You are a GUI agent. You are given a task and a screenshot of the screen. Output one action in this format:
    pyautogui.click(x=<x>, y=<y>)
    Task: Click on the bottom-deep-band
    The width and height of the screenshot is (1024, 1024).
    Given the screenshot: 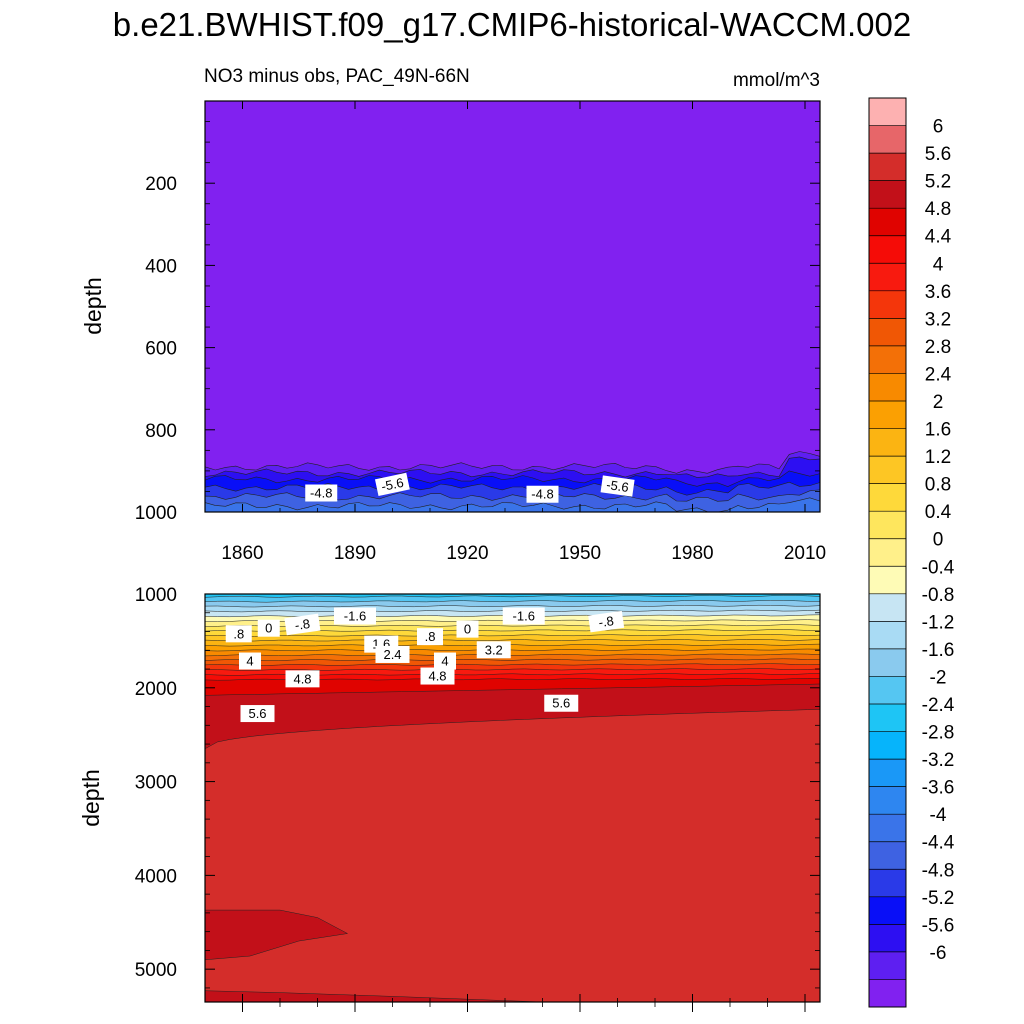 What is the action you would take?
    pyautogui.click(x=276, y=935)
    